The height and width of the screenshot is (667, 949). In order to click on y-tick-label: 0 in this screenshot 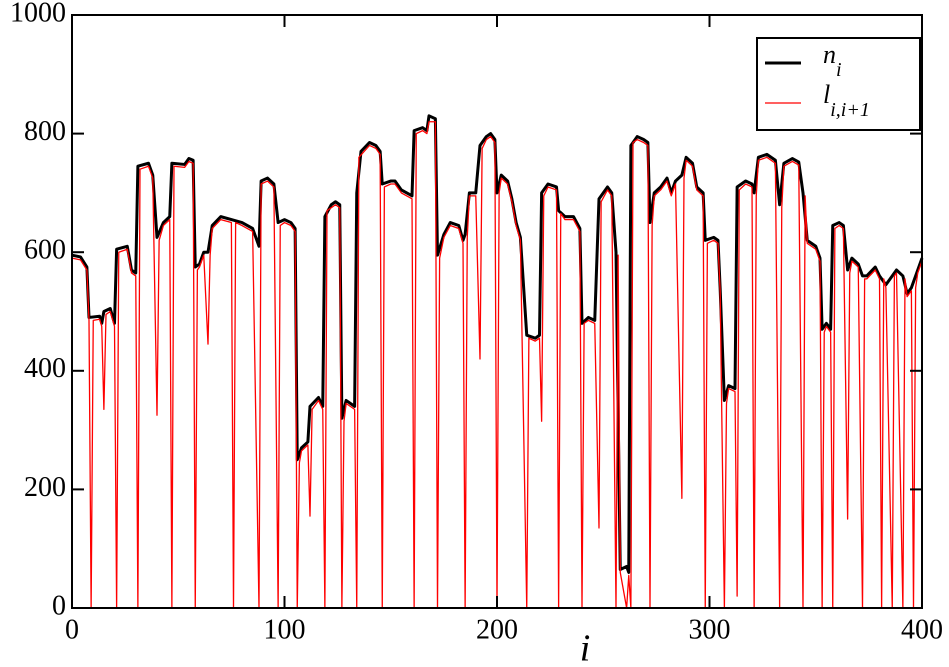, I will do `click(59, 605)`.